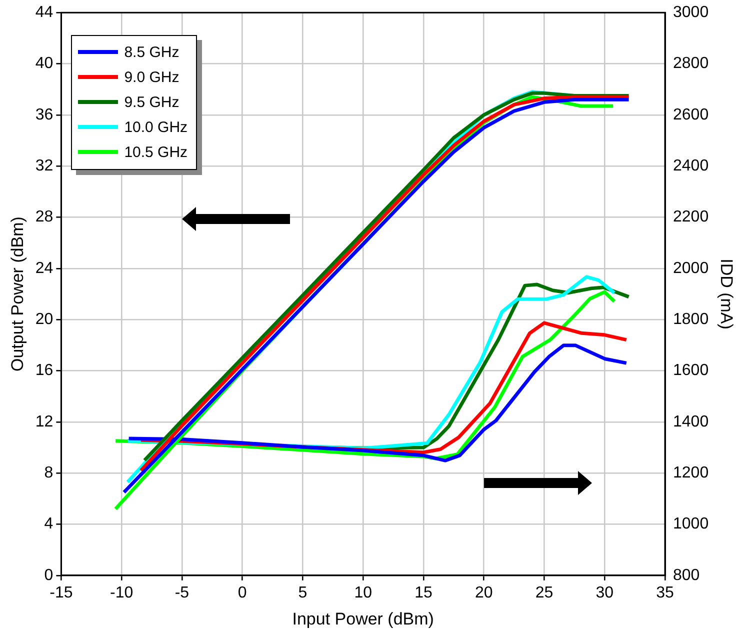  I want to click on legend-label: 9.0 GHz, so click(152, 77).